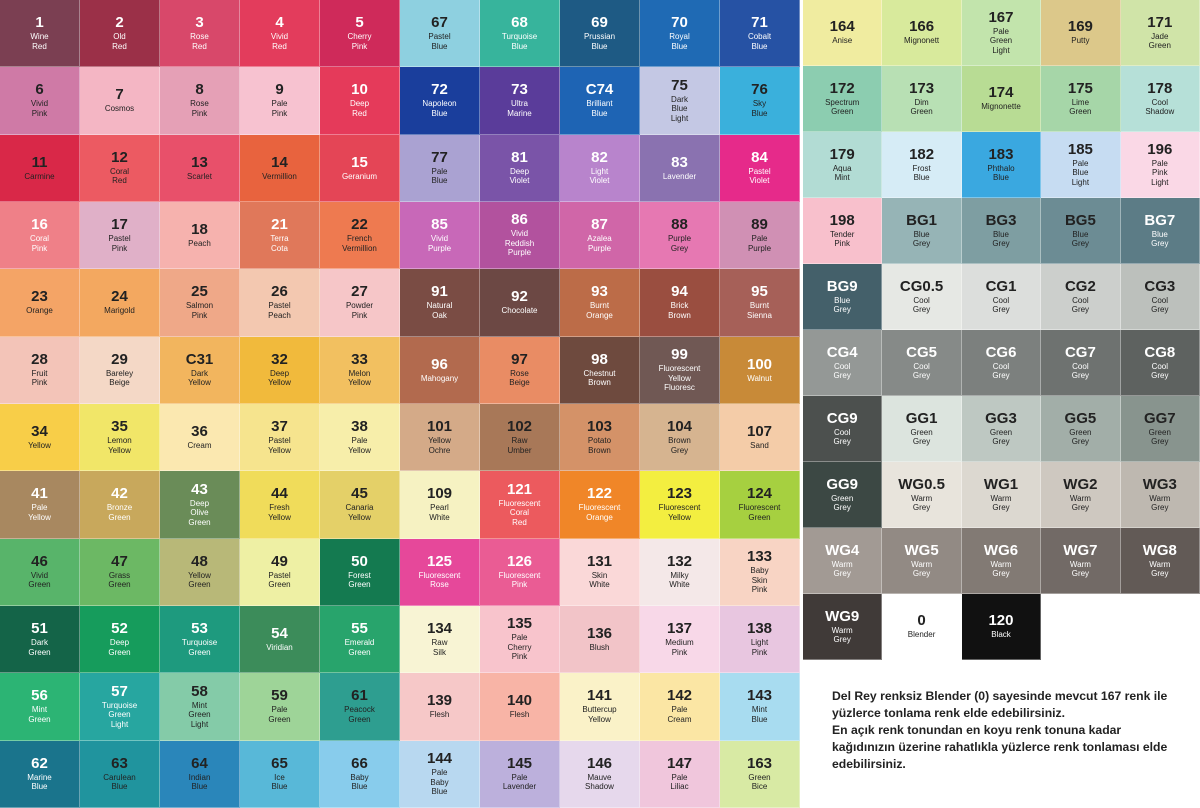 This screenshot has height=808, width=1200. I want to click on swatch-number: 68, so click(519, 23).